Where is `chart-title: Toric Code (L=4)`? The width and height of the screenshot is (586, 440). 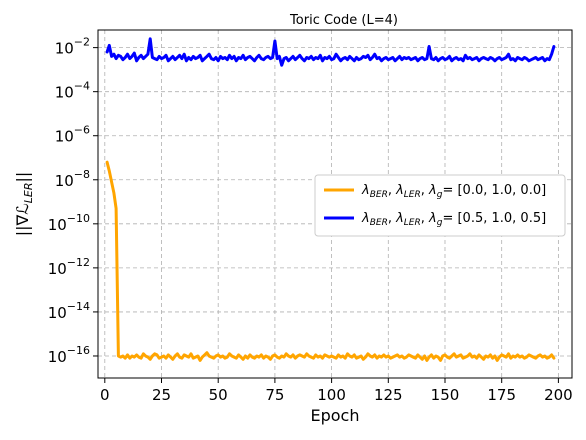 chart-title: Toric Code (L=4) is located at coordinates (343, 20).